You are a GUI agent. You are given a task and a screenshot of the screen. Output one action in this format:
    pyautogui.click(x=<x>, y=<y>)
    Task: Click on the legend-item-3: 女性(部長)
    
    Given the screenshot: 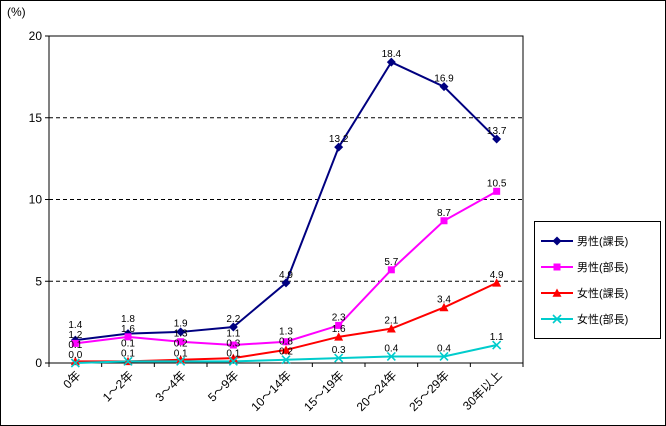 What is the action you would take?
    pyautogui.click(x=597, y=319)
    